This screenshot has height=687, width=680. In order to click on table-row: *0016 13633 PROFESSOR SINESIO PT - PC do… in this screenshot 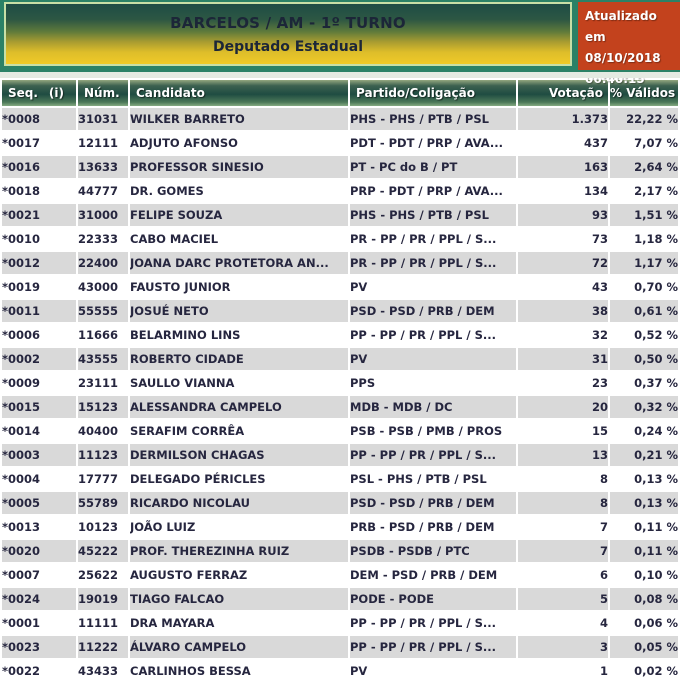, I will do `click(340, 167)`.